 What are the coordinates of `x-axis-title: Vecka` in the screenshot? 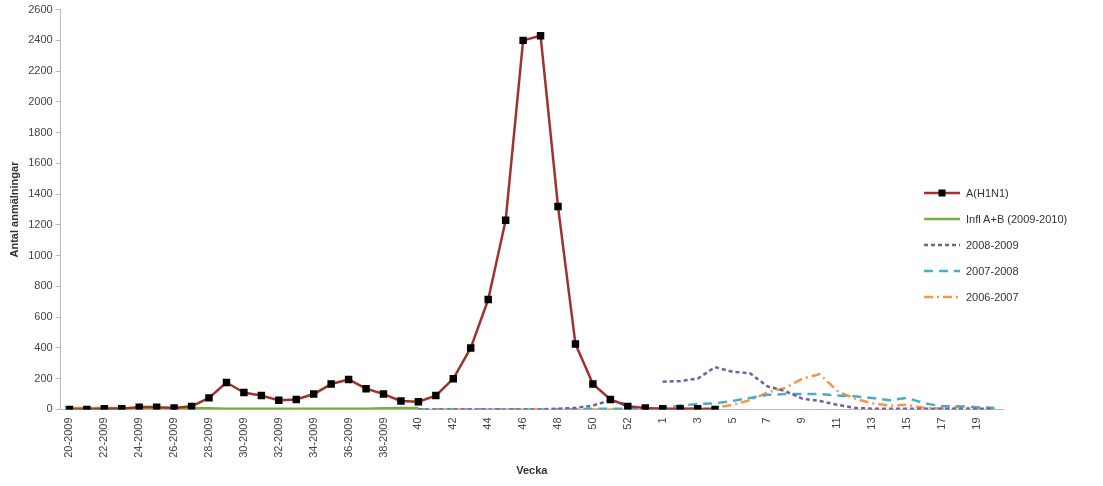 It's located at (532, 470).